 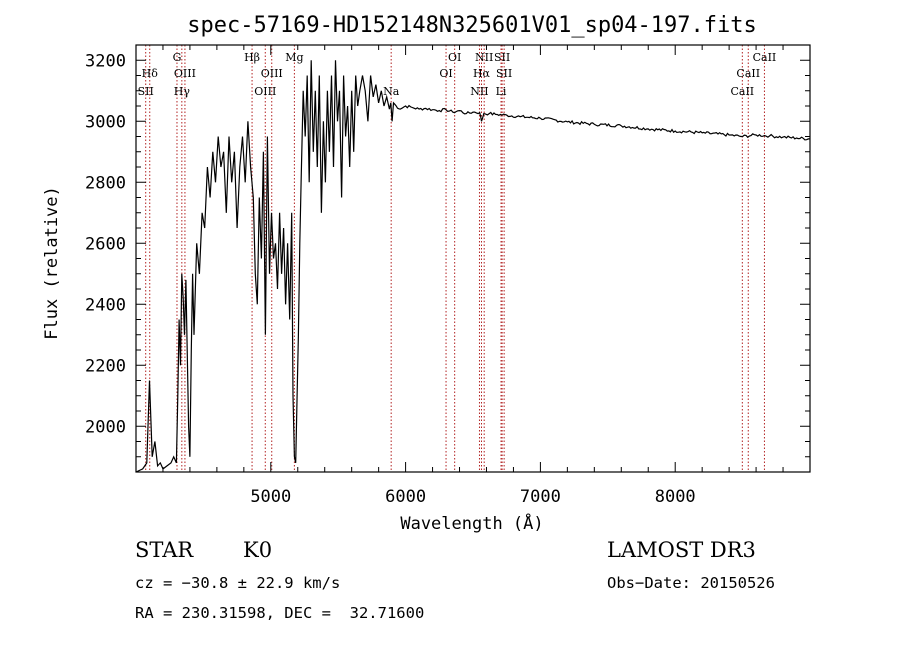 I want to click on y-tick-label: 2200, so click(x=105, y=366).